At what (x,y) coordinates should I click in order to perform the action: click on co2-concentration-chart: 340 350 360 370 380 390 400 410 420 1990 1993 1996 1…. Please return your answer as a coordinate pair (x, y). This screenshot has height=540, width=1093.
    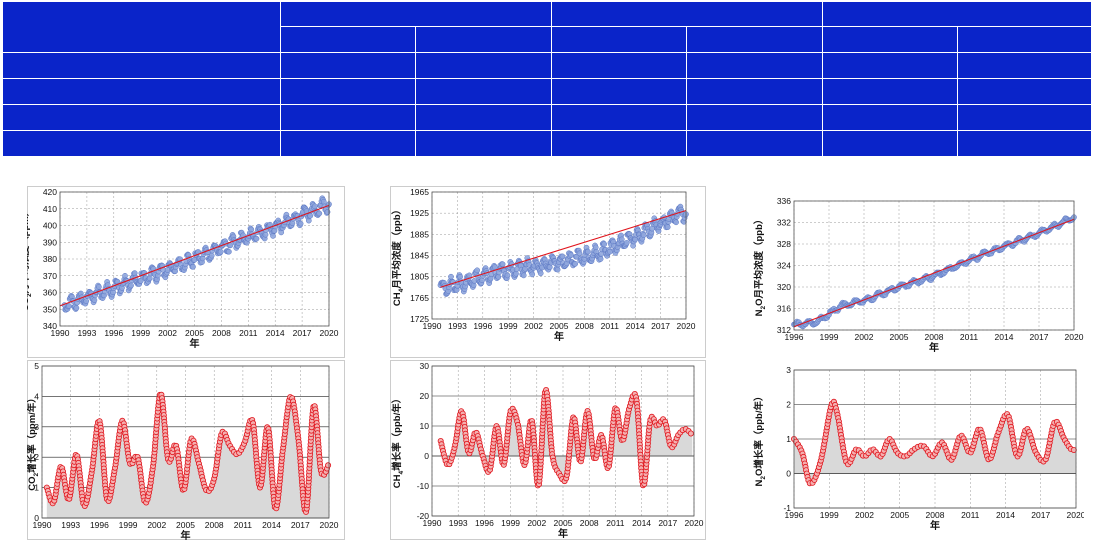
    Looking at the image, I should click on (186, 272).